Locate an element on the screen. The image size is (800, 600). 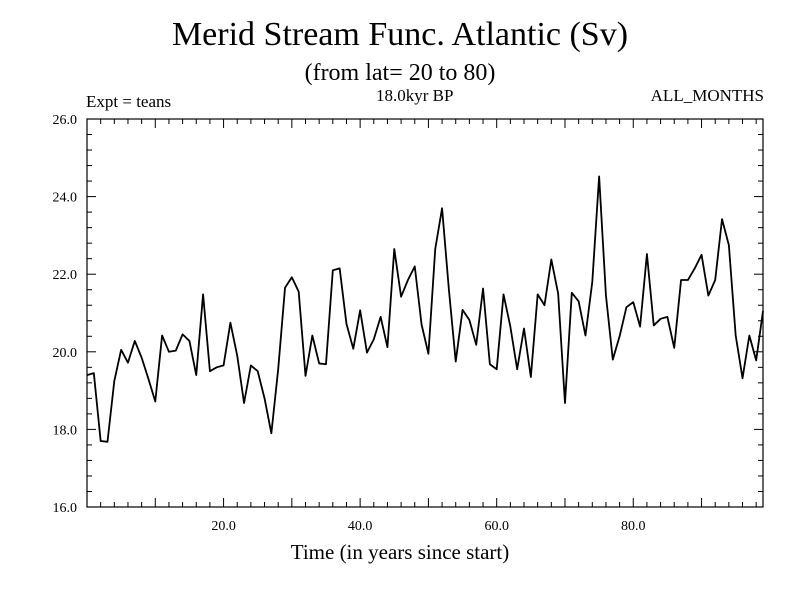
experiment-label: Expt = teans is located at coordinates (129, 101).